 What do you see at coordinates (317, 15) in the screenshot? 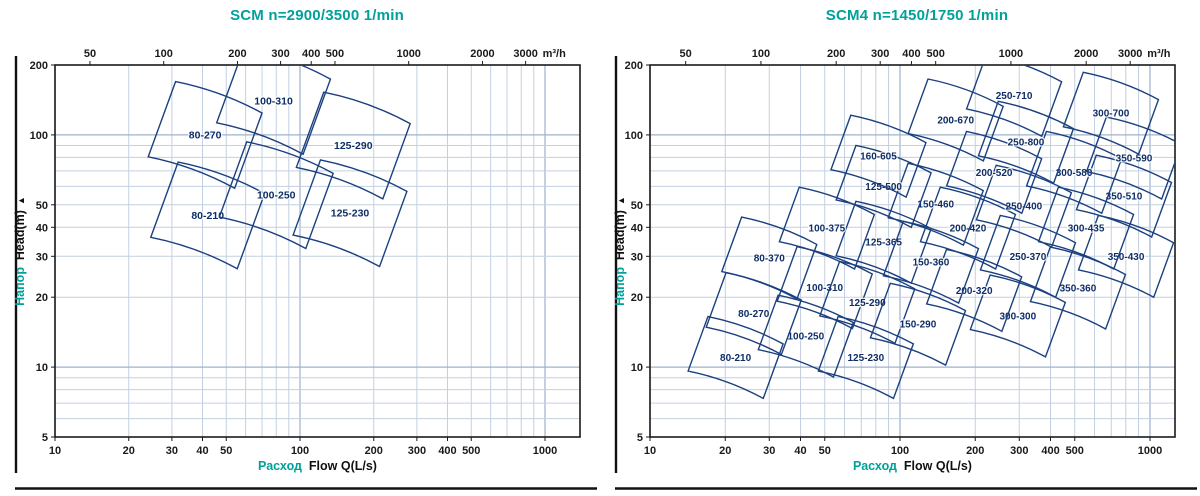
I see `chart-title-scm: SCM n=2900/3500 1/min` at bounding box center [317, 15].